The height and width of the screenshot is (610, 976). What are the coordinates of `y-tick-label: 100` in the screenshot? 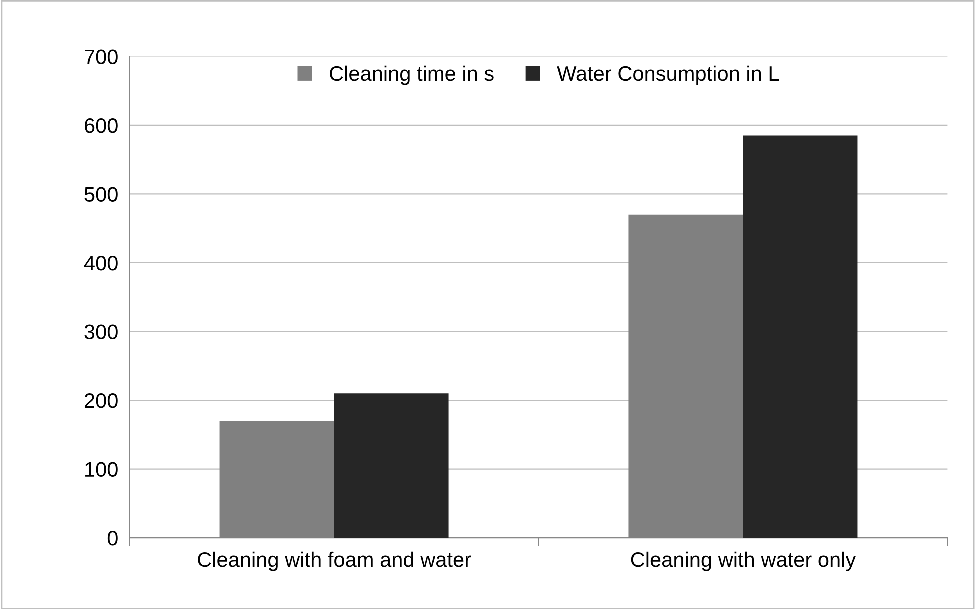 It's located at (102, 470).